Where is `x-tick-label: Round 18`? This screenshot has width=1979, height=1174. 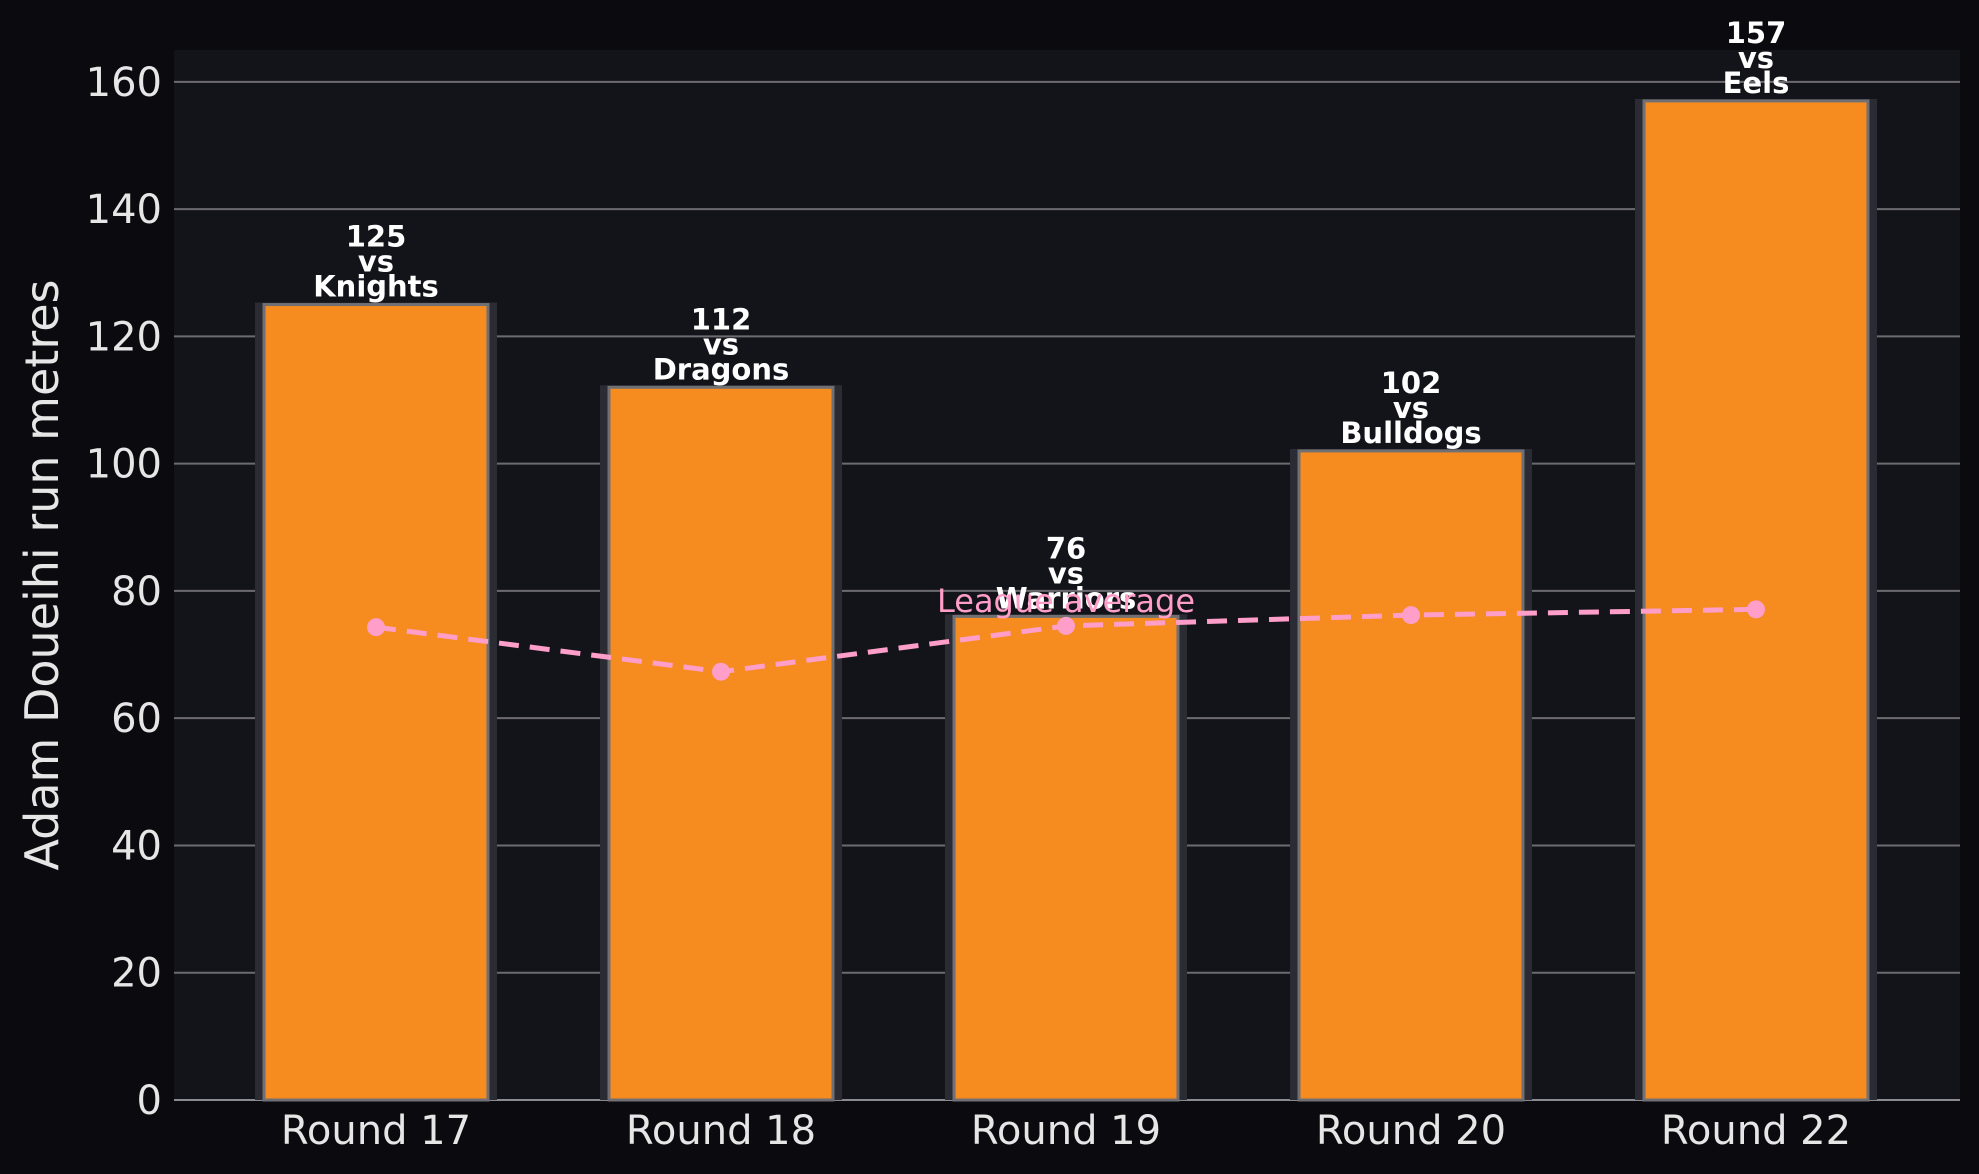 x-tick-label: Round 18 is located at coordinates (721, 1131).